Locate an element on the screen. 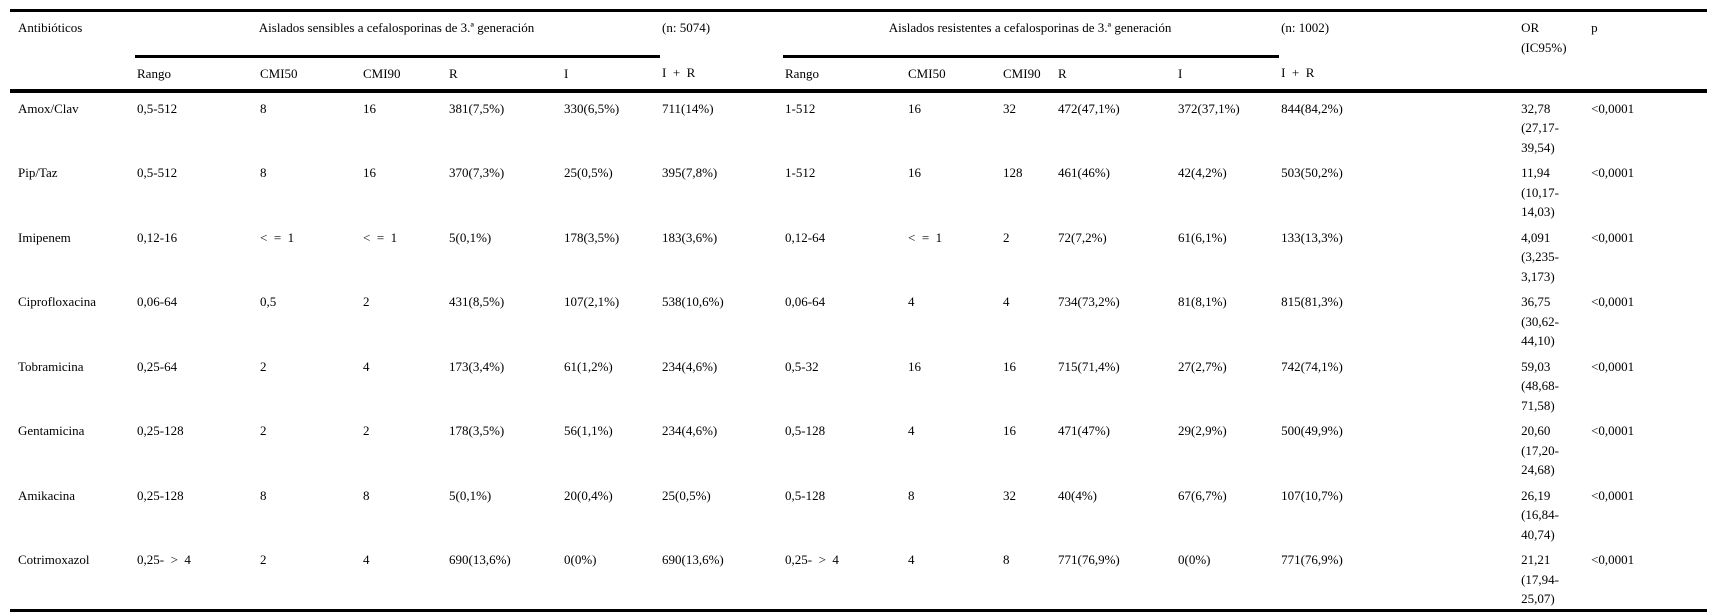 This screenshot has height=616, width=1717. res-r: 734(73,2%) is located at coordinates (1089, 301).